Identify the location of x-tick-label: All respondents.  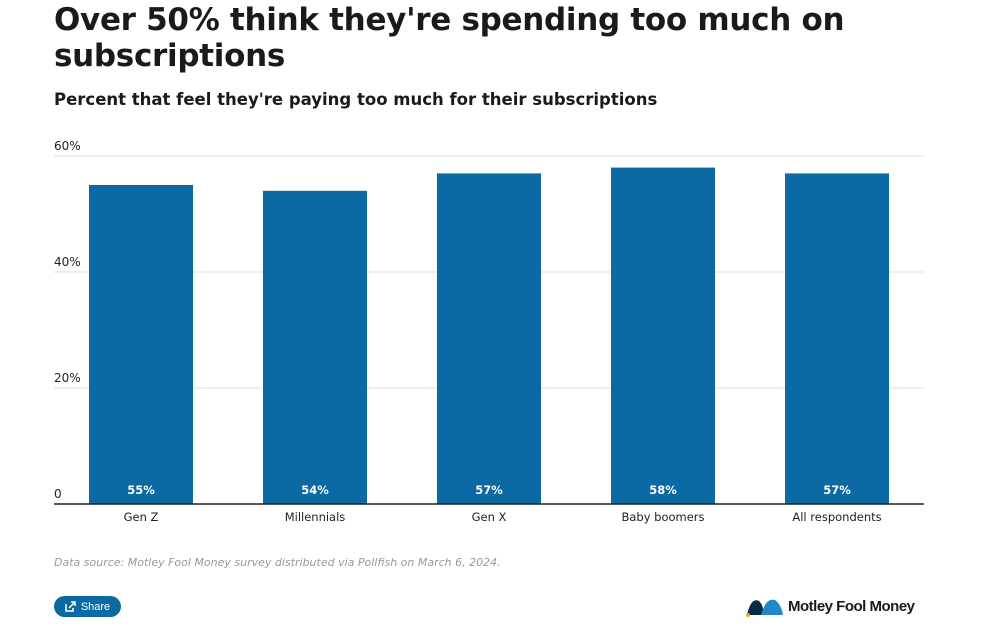
(836, 517).